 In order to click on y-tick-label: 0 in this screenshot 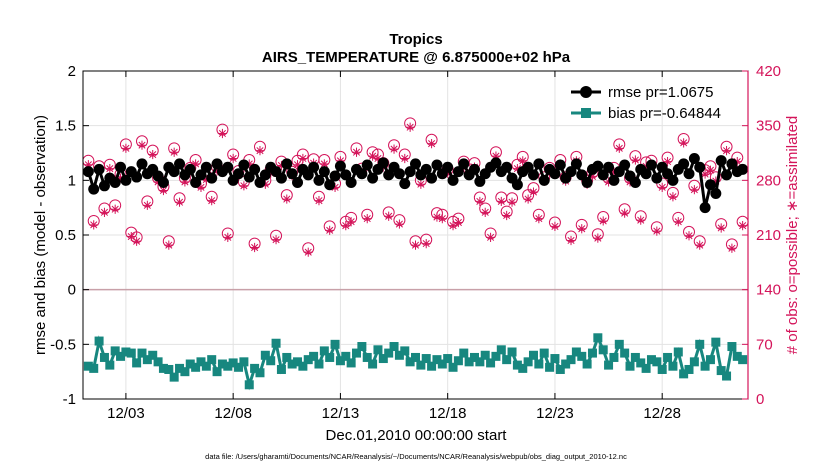, I will do `click(72, 290)`.